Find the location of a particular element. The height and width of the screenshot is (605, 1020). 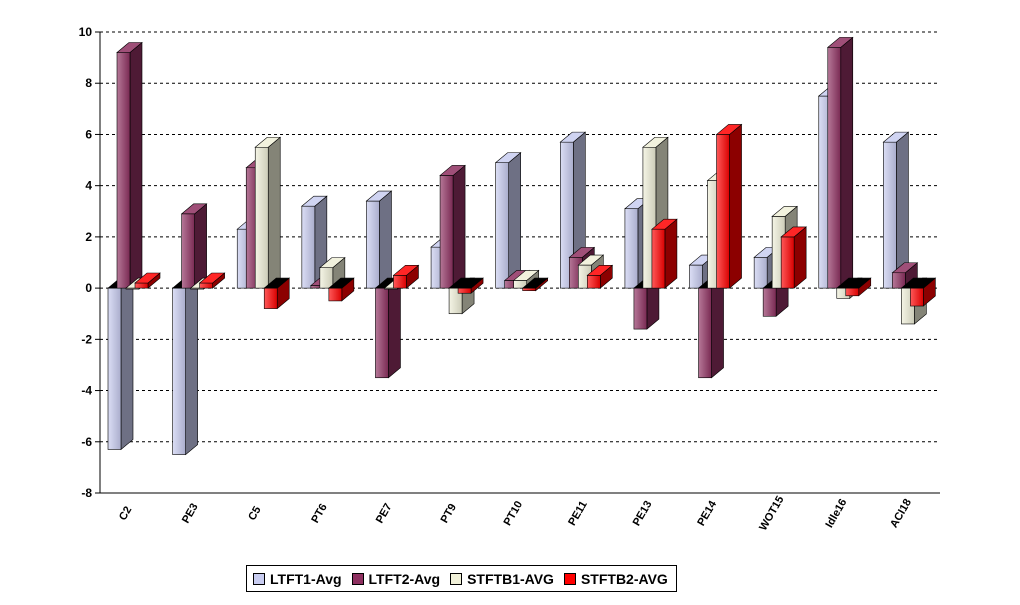

bar-LTFT1-Avg-PE3 is located at coordinates (185, 366).